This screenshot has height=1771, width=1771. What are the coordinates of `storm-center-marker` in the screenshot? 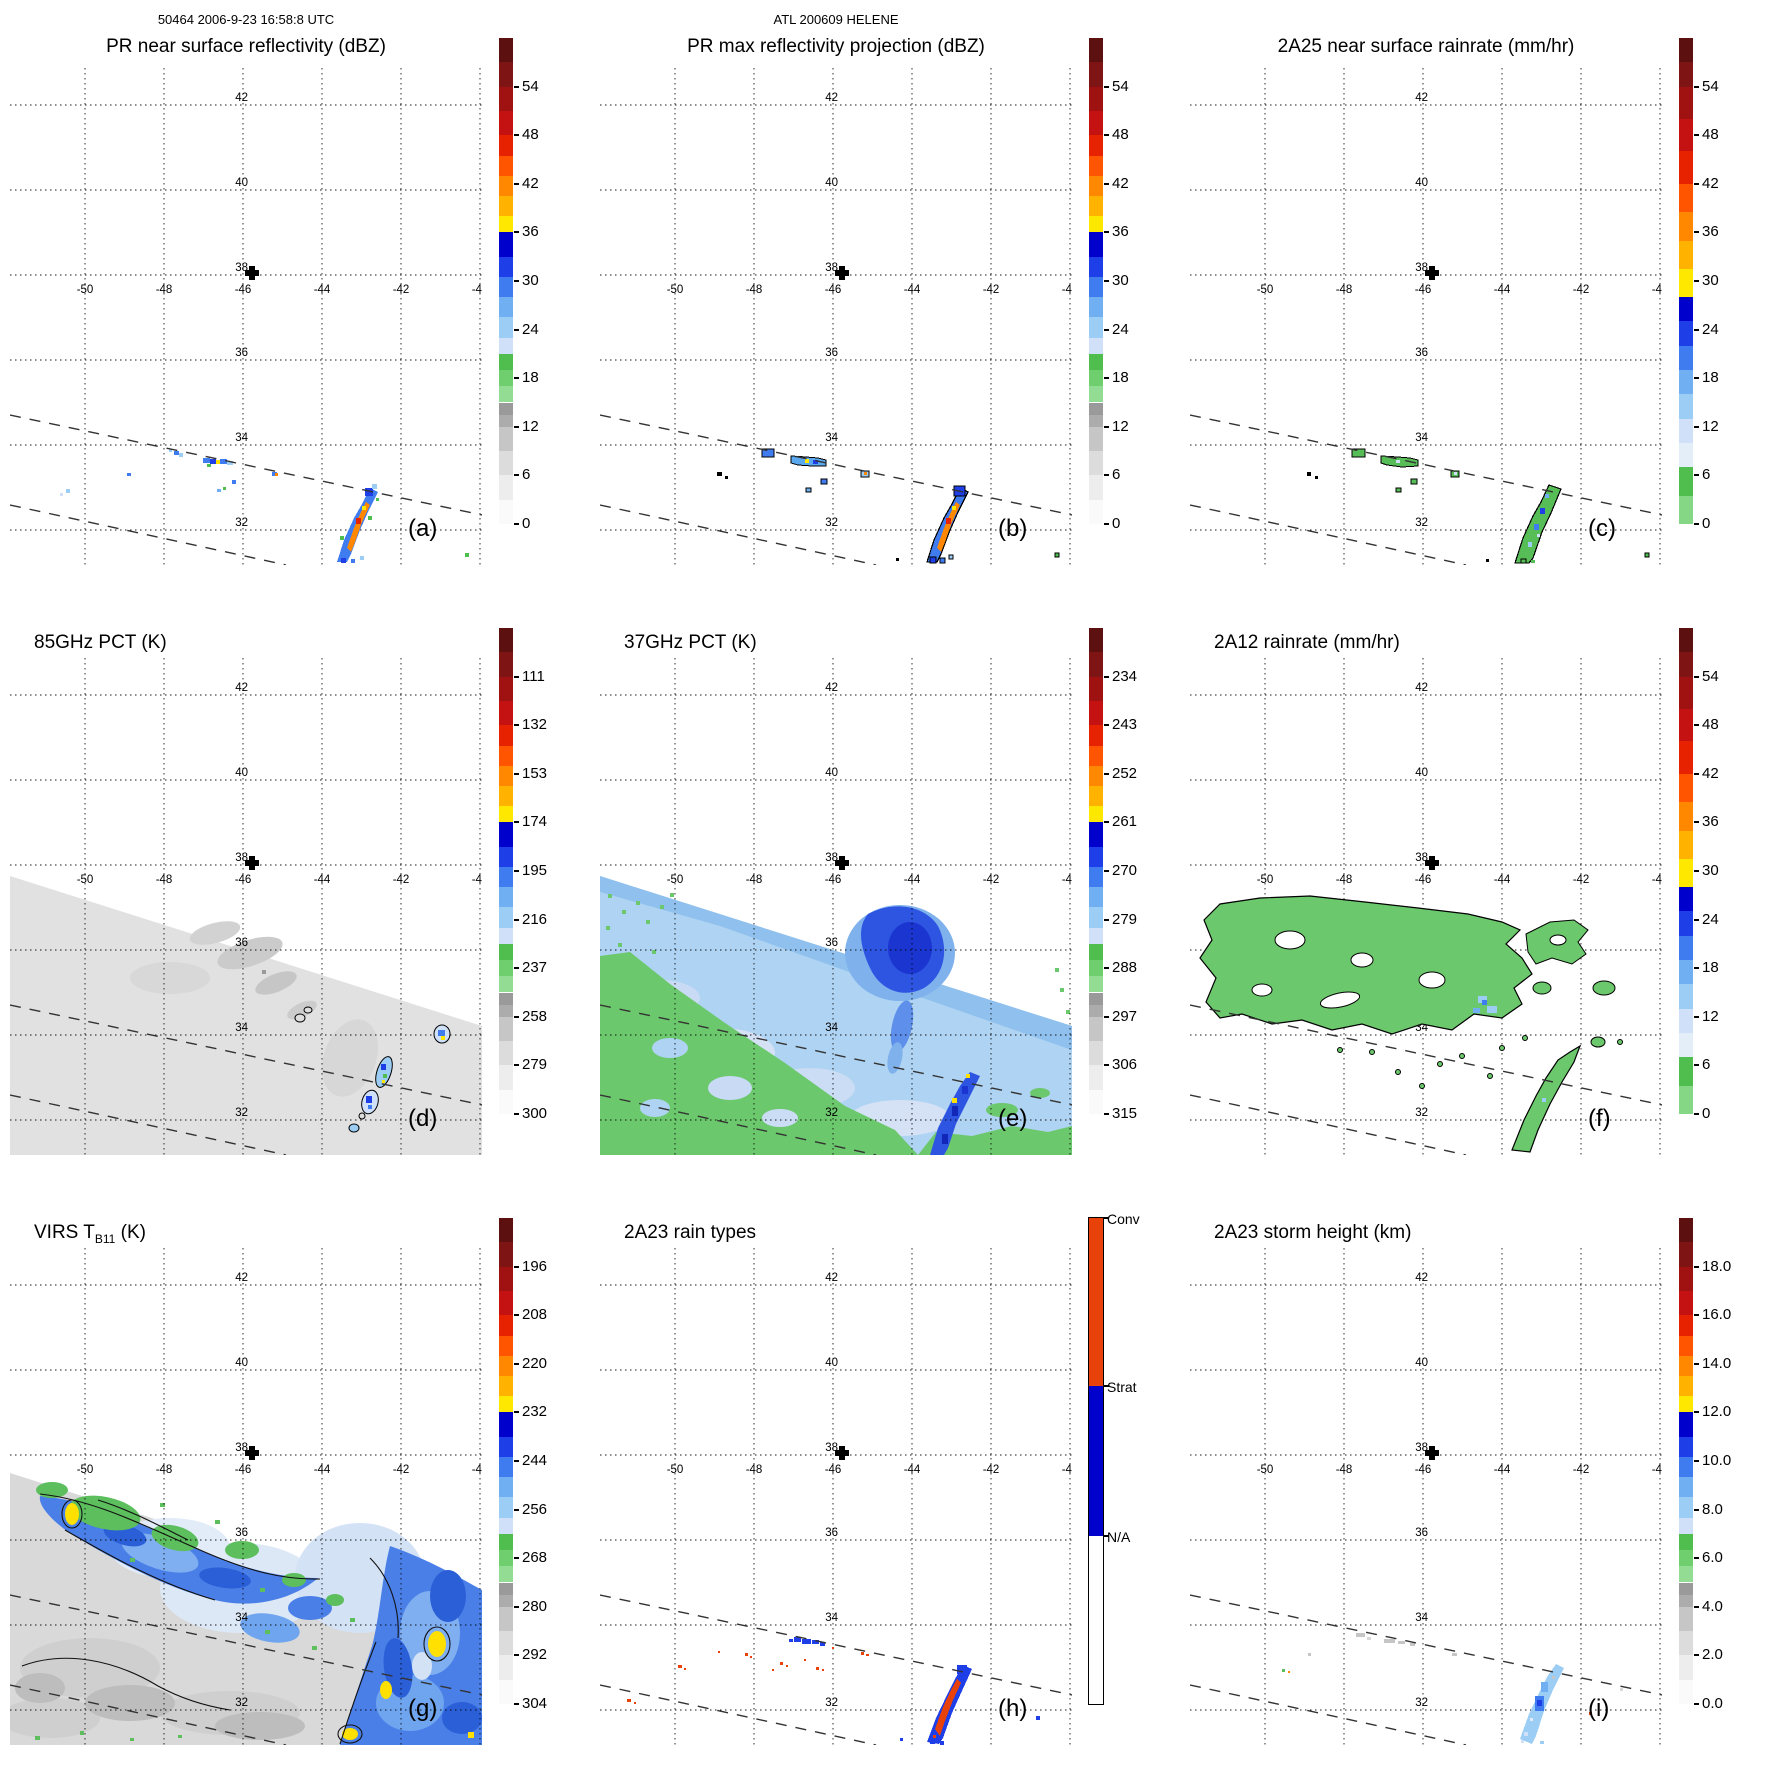 It's located at (252, 273).